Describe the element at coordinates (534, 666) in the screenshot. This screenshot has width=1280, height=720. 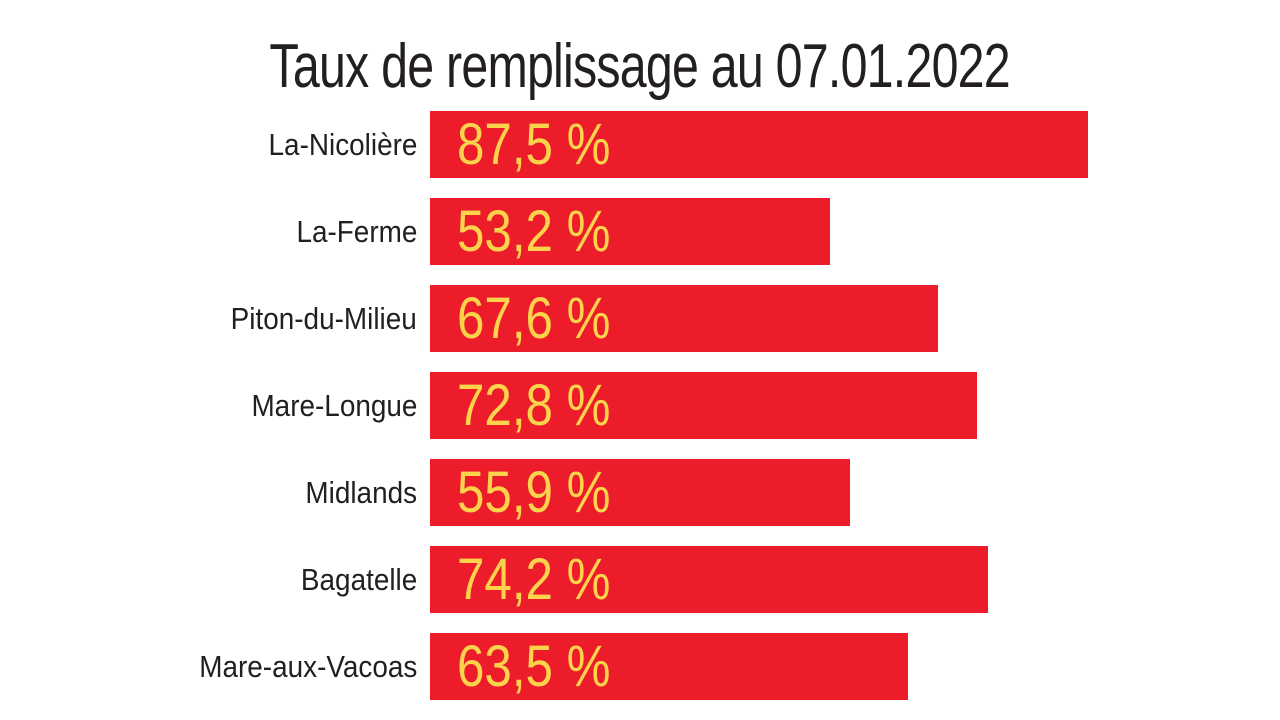
I see `bar-value-label: 63,5 %` at that location.